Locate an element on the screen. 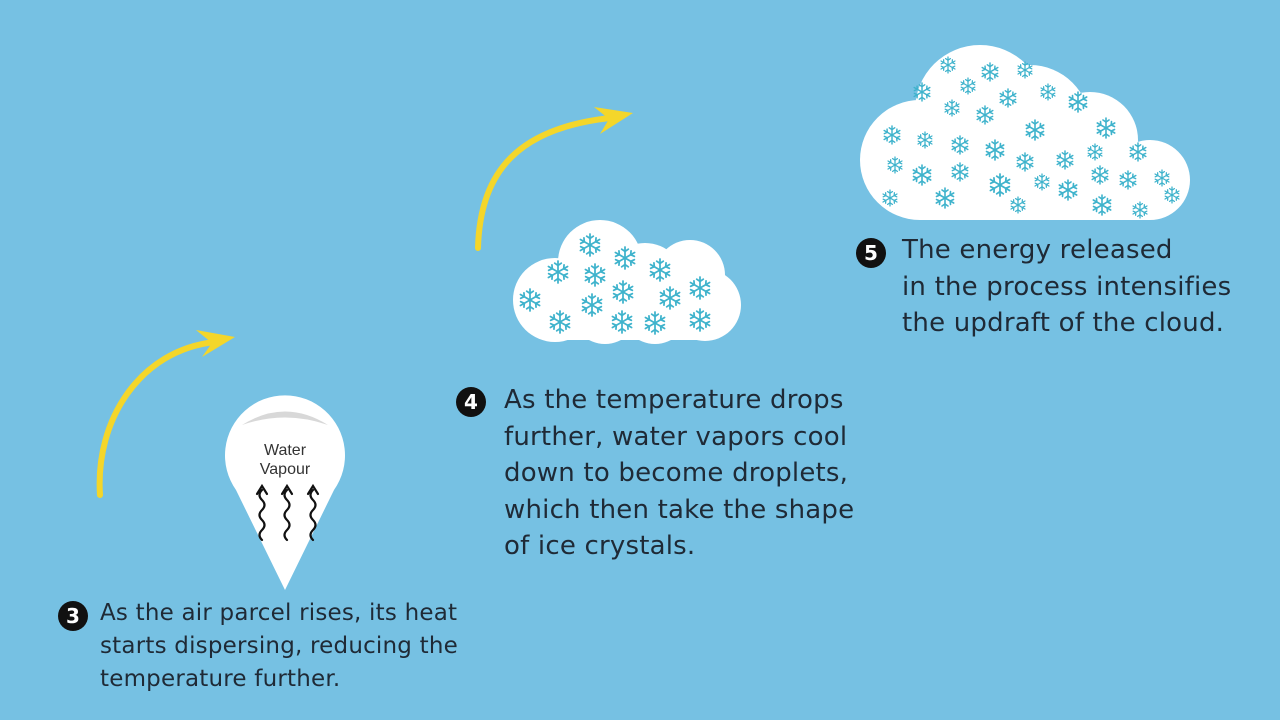  step-4-line-2: further, water vapors cool is located at coordinates (676, 436).